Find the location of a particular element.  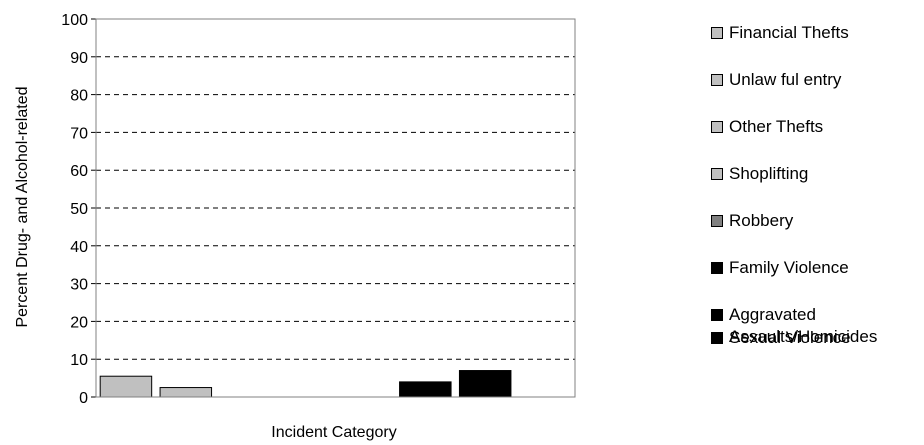

legend-item: Family Violence is located at coordinates (817, 268).